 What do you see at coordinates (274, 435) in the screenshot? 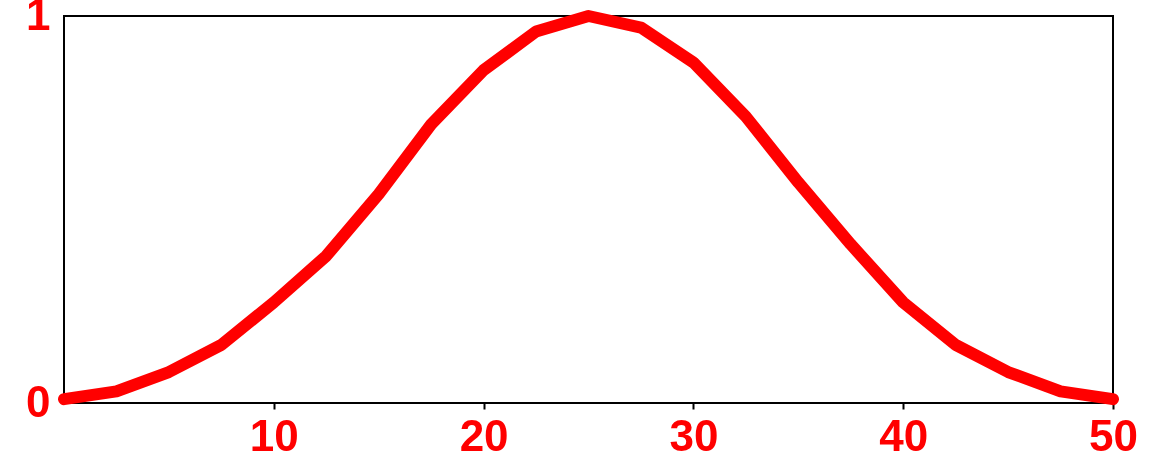
I see `x-tick-label: 10` at bounding box center [274, 435].